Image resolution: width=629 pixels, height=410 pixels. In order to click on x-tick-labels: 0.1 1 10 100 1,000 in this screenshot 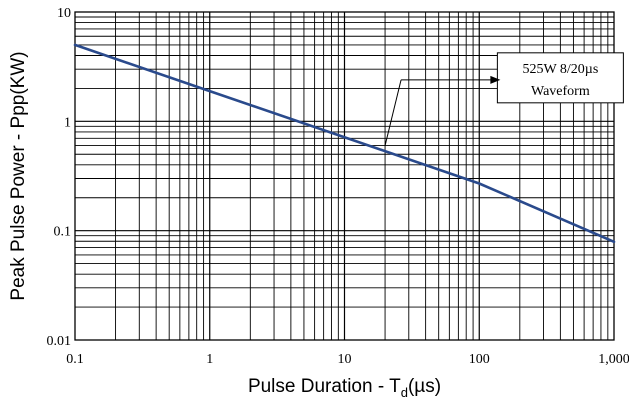, I will do `click(347, 359)`.